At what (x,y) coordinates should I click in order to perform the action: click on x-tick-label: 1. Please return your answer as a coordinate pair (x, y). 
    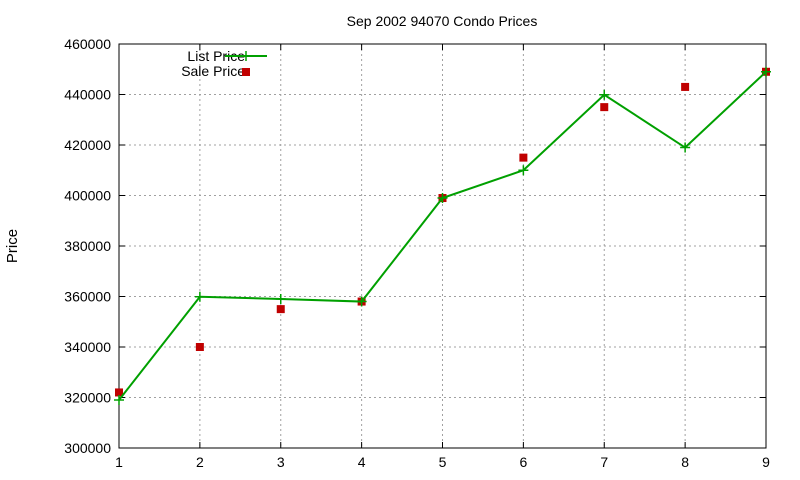
    Looking at the image, I should click on (119, 462).